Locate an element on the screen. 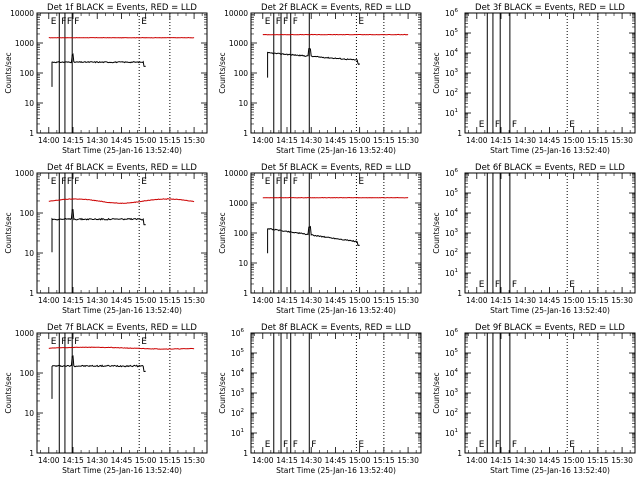 This screenshot has width=640, height=480. panel-title: Det 3f BLACK = Events, RED = LLD is located at coordinates (550, 8).